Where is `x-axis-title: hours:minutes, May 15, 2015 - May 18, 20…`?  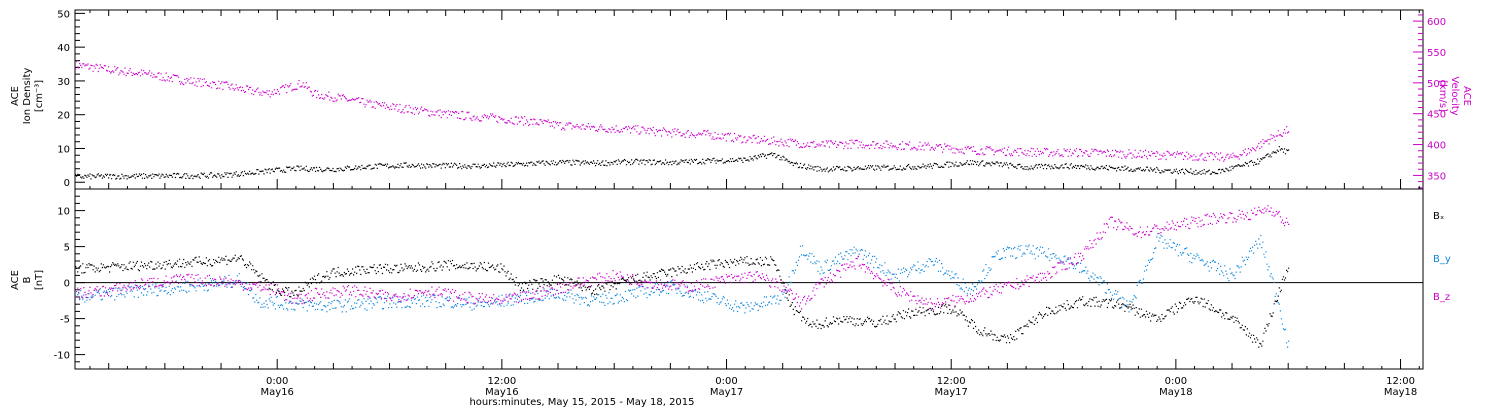
x-axis-title: hours:minutes, May 15, 2015 - May 18, 20… is located at coordinates (581, 402).